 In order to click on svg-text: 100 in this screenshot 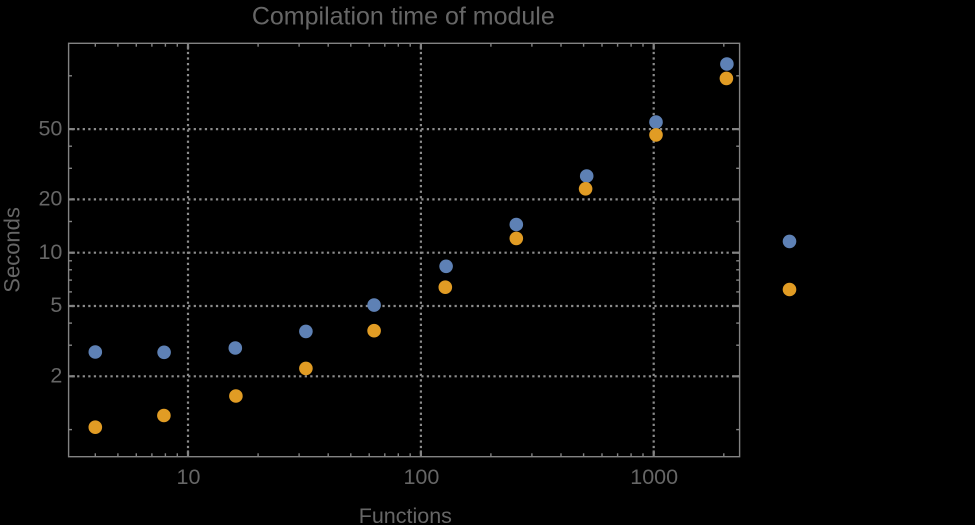, I will do `click(421, 477)`.